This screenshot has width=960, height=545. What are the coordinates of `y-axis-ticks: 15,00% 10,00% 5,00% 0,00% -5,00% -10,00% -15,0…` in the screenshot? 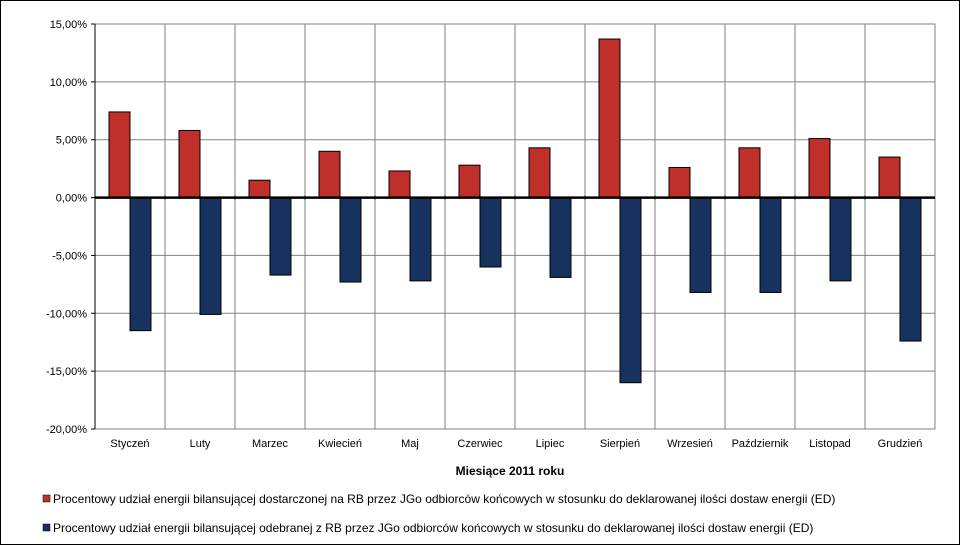 It's located at (70, 227).